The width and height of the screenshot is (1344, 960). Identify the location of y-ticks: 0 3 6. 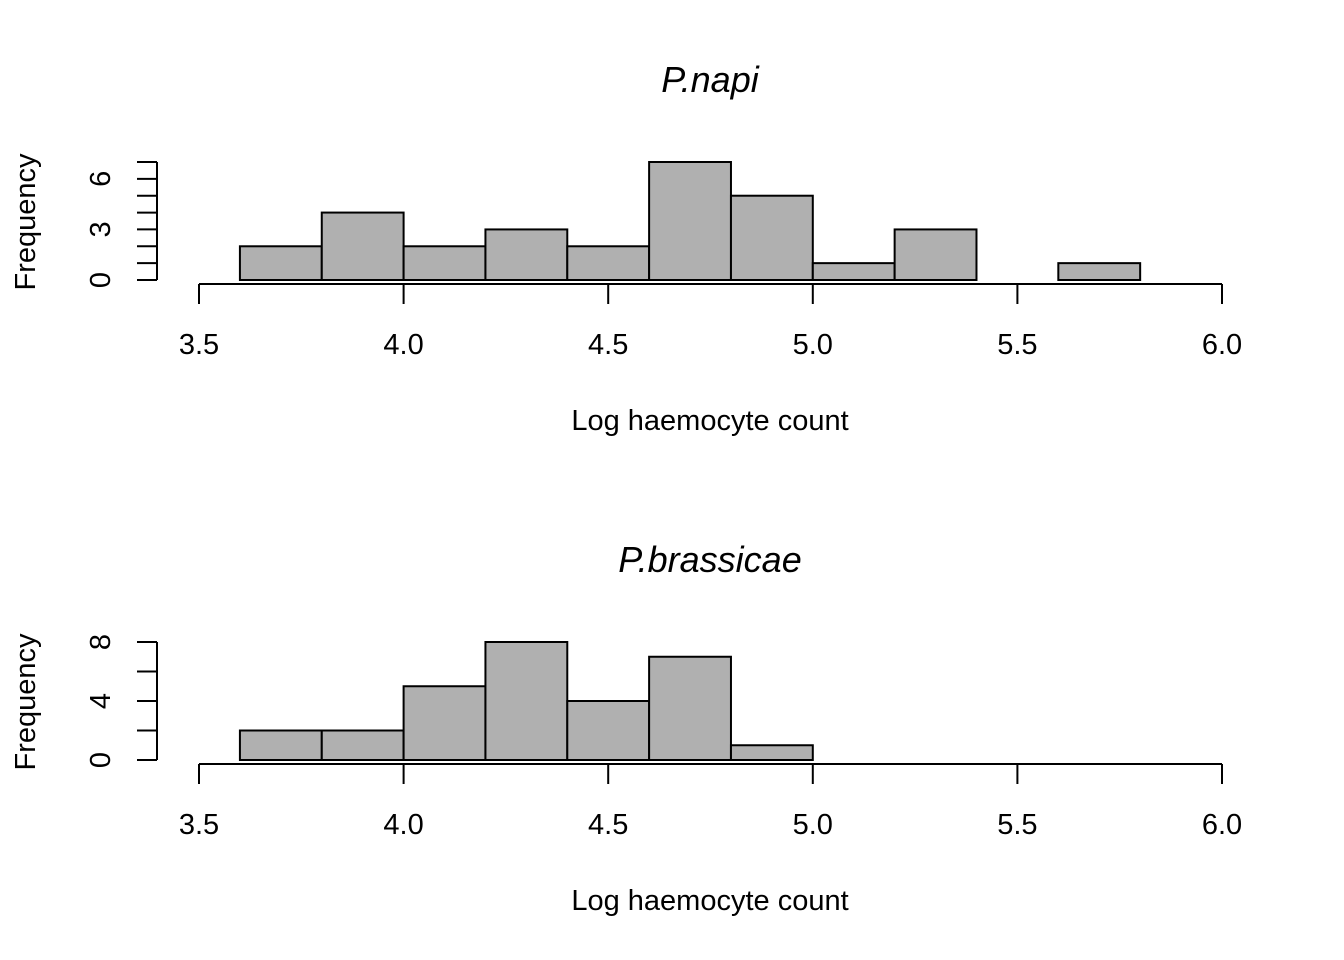
(121, 224).